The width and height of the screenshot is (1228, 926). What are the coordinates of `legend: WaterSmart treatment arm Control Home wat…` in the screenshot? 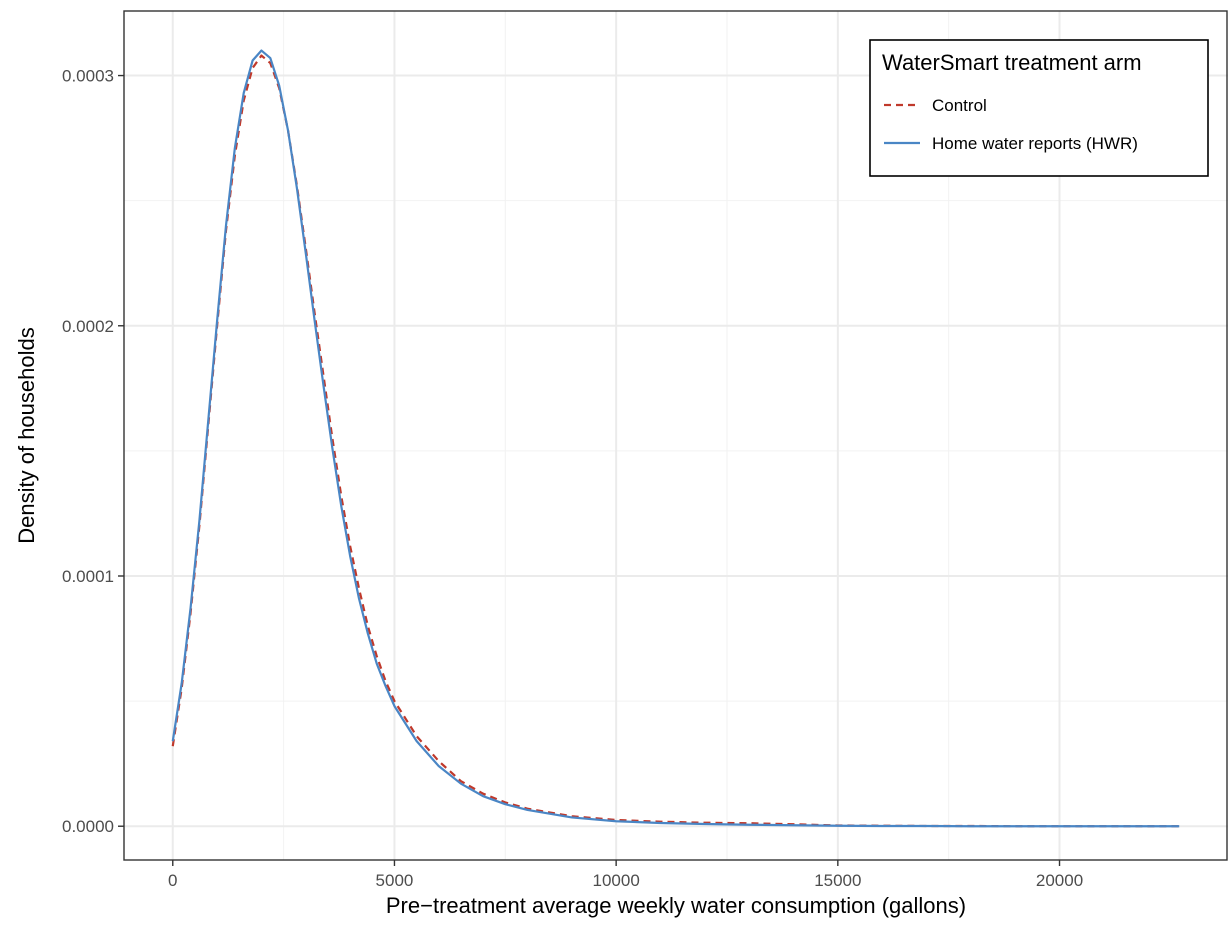 It's located at (1039, 108).